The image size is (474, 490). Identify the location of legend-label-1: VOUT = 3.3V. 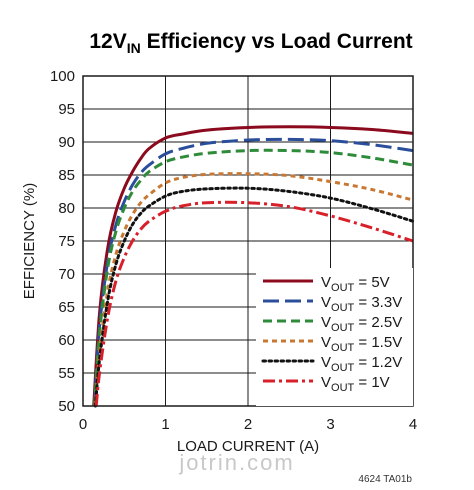
(361, 304).